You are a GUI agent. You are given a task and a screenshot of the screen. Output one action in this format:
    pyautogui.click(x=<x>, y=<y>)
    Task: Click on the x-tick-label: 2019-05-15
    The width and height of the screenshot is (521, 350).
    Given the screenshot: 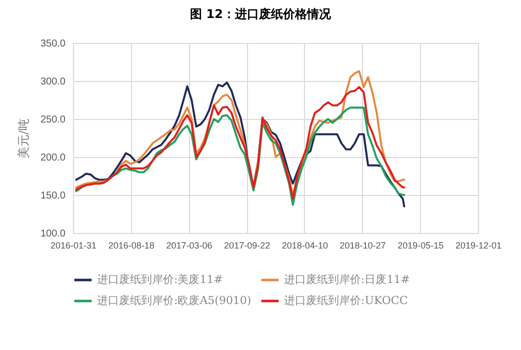 What is the action you would take?
    pyautogui.click(x=421, y=245)
    